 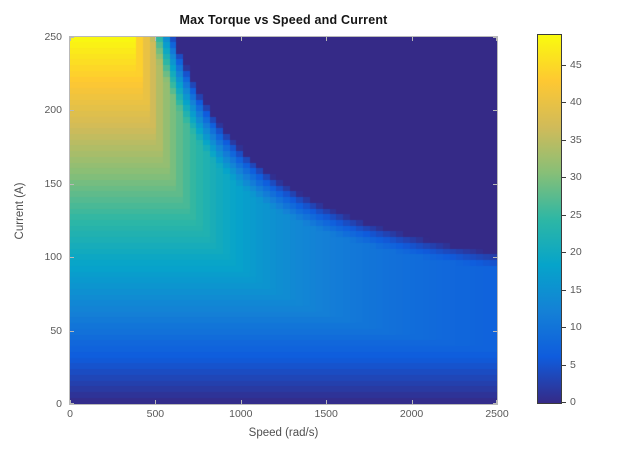 What do you see at coordinates (549, 219) in the screenshot?
I see `colorbar` at bounding box center [549, 219].